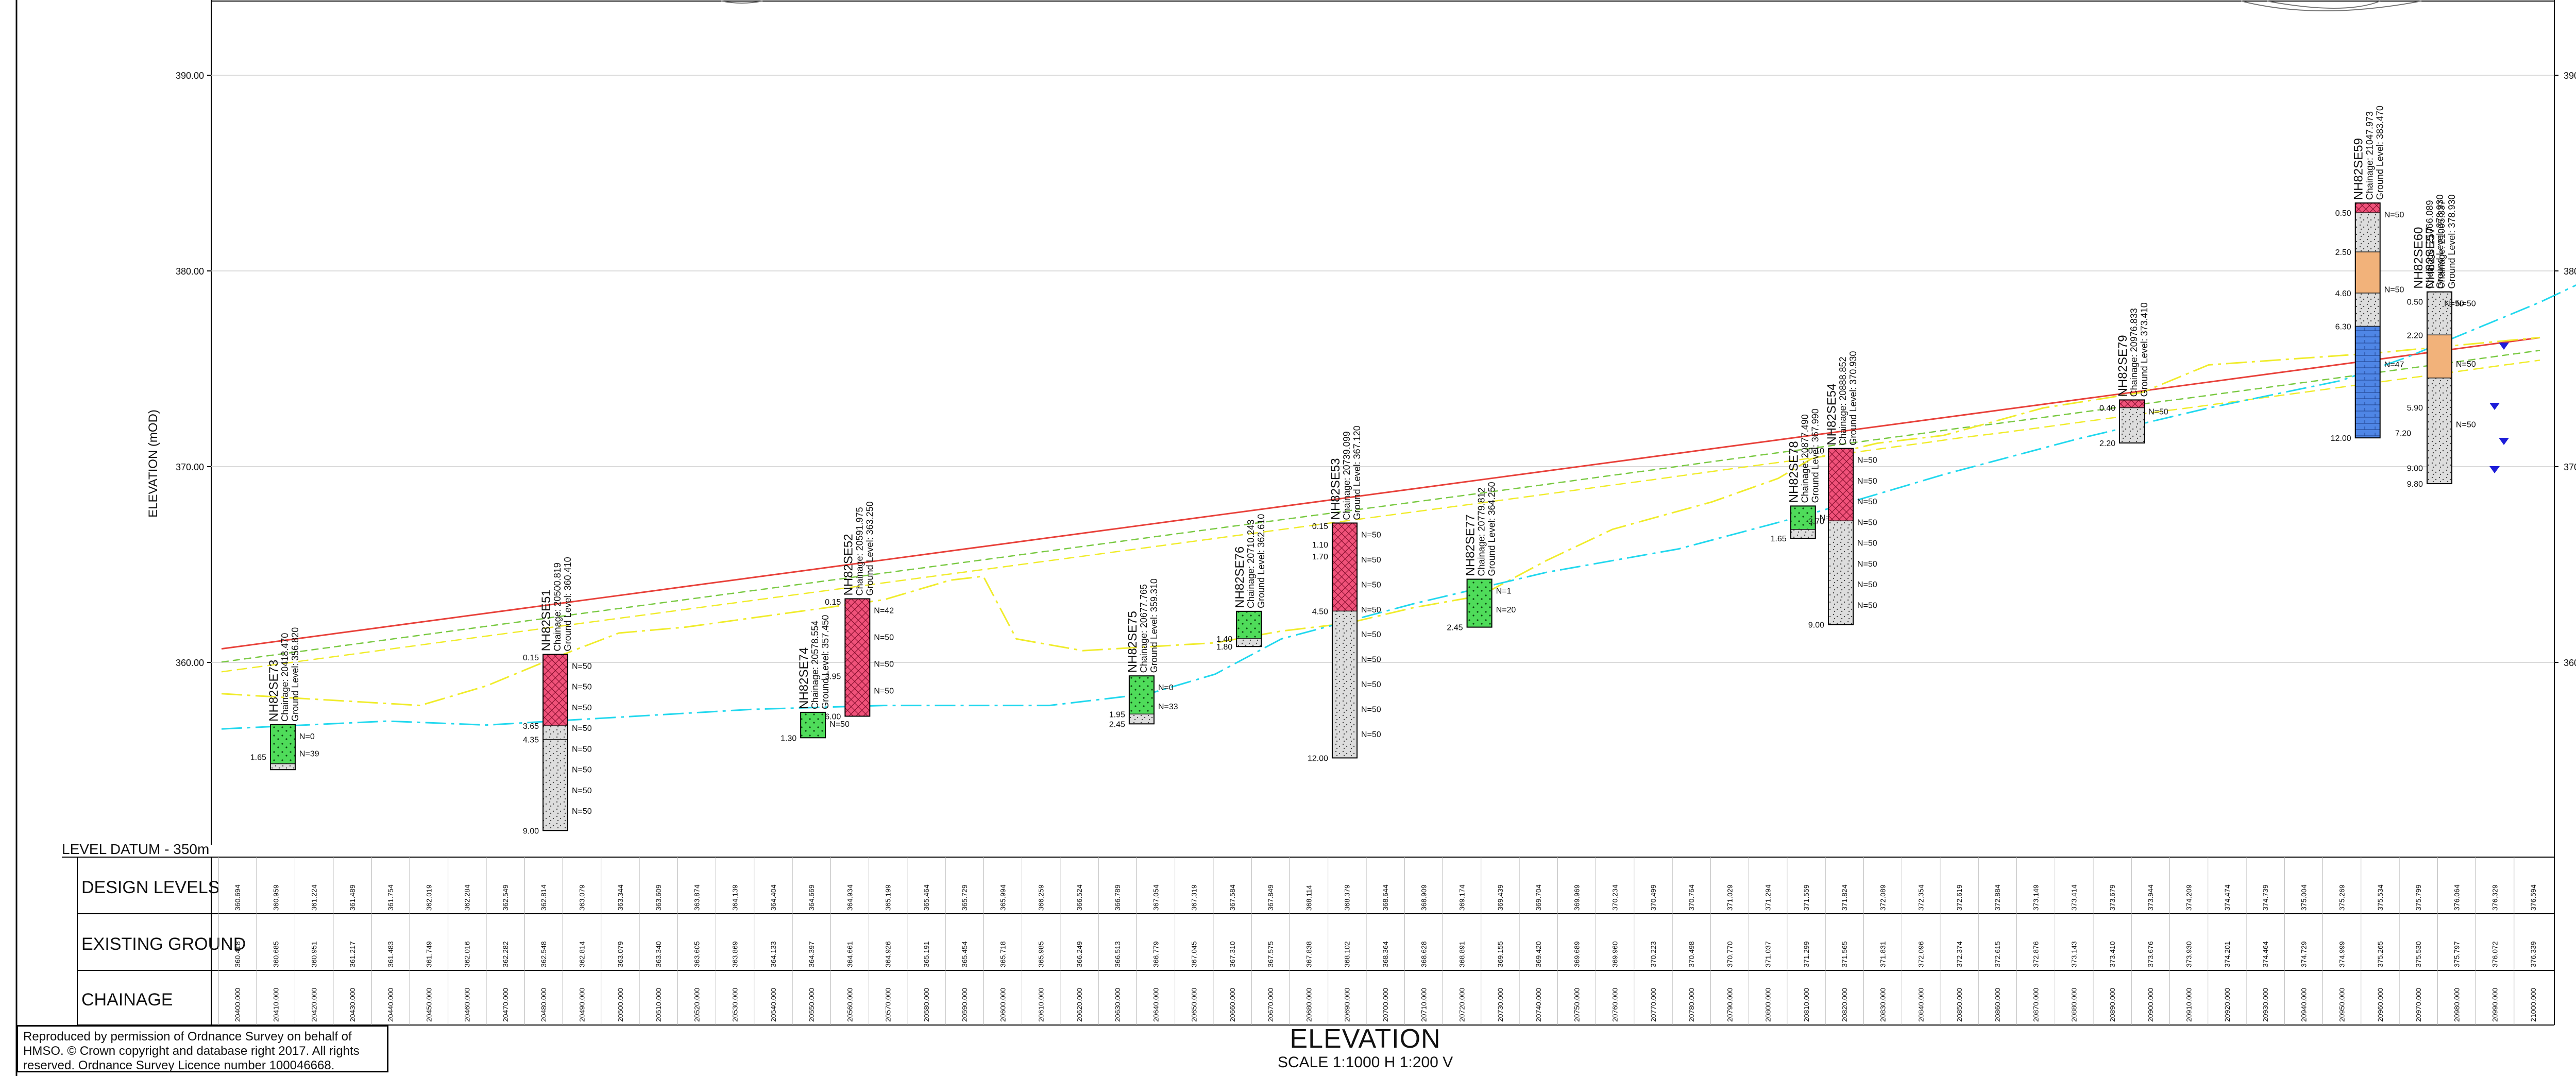 This screenshot has width=2576, height=1076. Describe the element at coordinates (190, 271) in the screenshot. I see `y-tick-label-left: 380.00` at that location.